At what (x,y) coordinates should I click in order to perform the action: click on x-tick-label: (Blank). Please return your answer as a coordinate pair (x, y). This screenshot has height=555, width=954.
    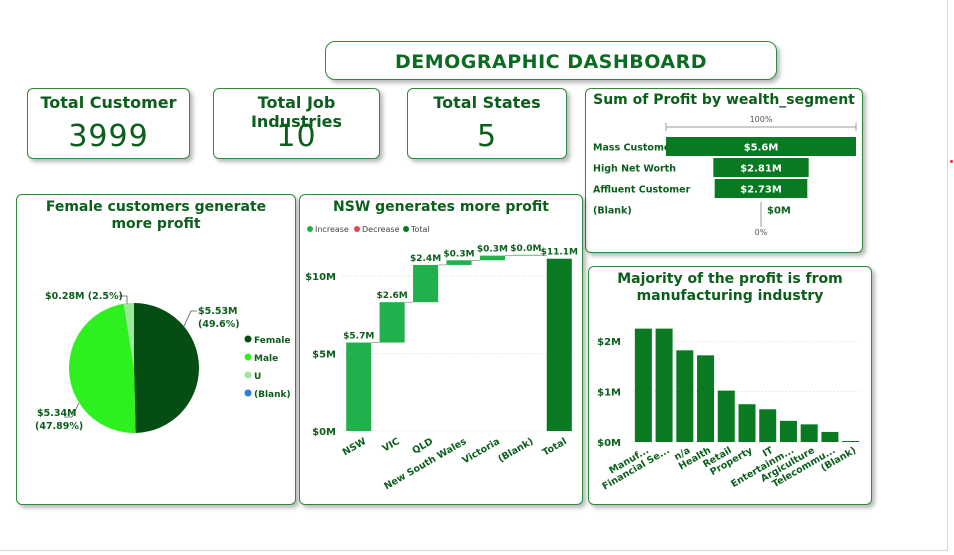
    Looking at the image, I should click on (515, 450).